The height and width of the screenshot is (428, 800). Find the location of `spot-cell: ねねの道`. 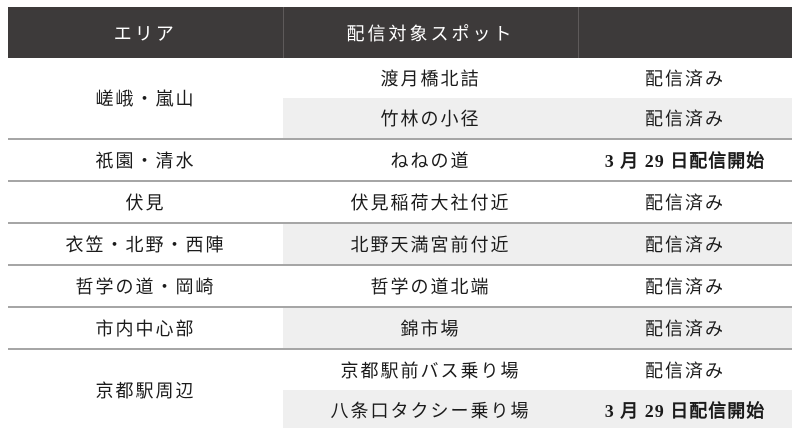

spot-cell: ねねの道 is located at coordinates (430, 160).